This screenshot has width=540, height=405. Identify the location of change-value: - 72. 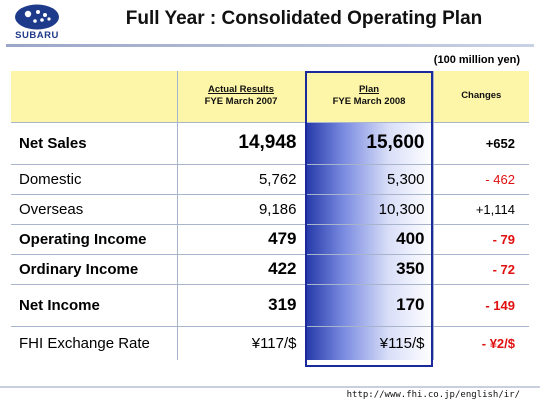
(480, 269).